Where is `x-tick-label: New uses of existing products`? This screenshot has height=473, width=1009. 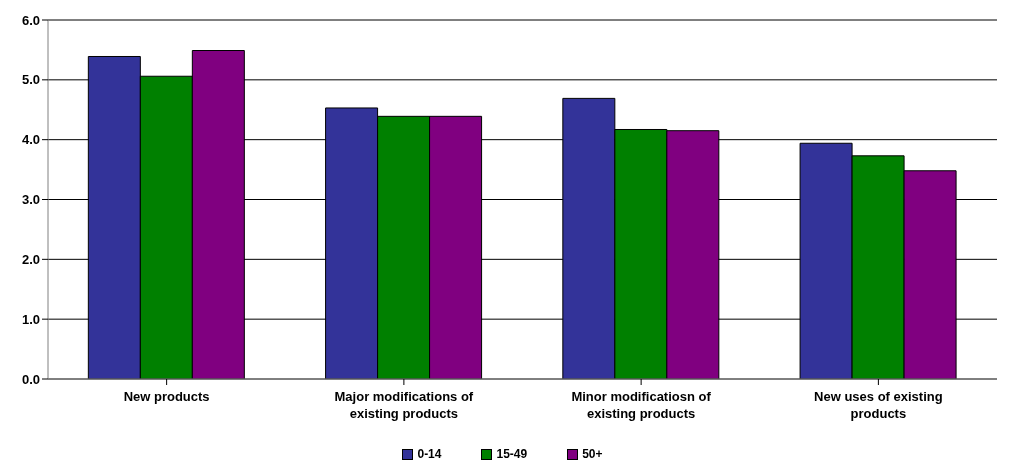
x-tick-label: New uses of existing products is located at coordinates (878, 405).